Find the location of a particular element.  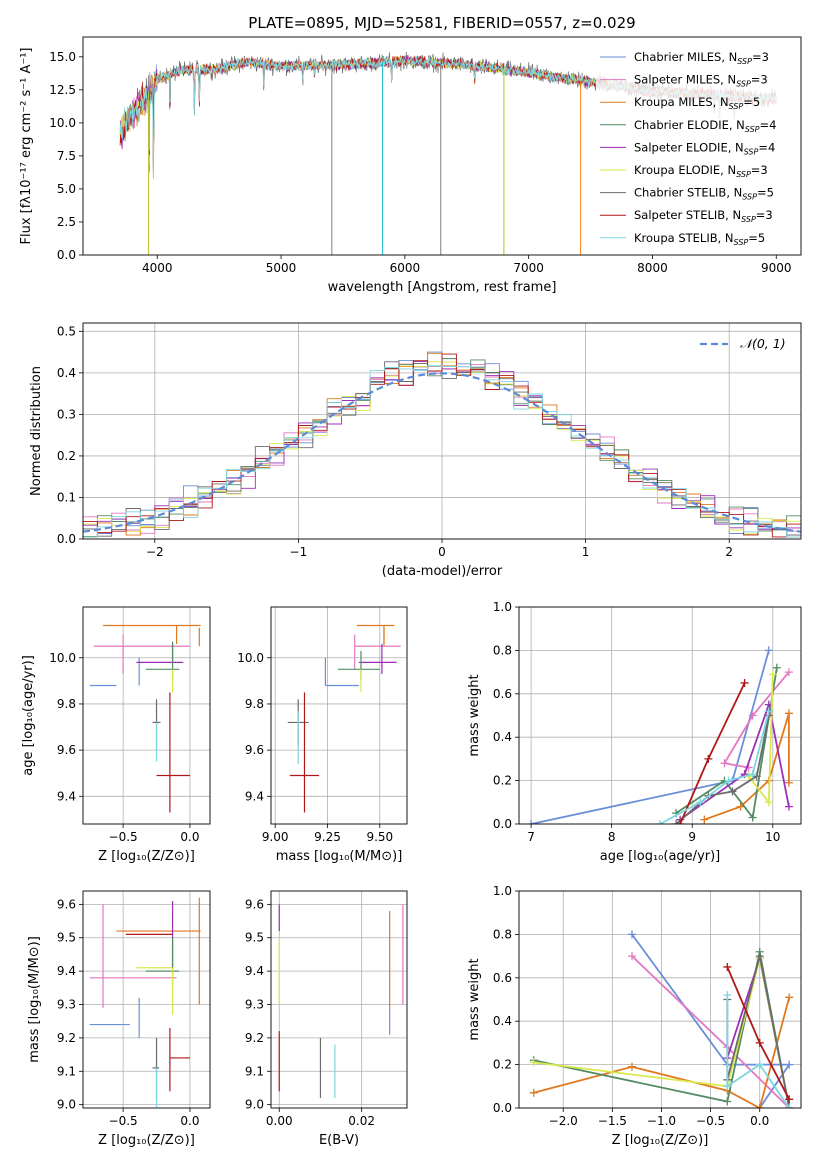

x-tick-label: 7 is located at coordinates (531, 837).